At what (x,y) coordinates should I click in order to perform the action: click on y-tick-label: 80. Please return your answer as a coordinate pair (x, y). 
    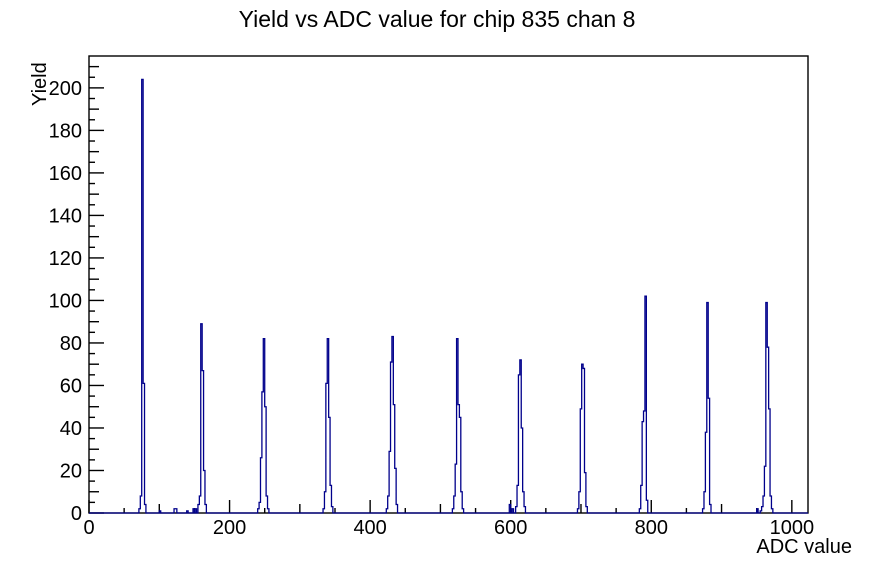
    Looking at the image, I should click on (71, 344).